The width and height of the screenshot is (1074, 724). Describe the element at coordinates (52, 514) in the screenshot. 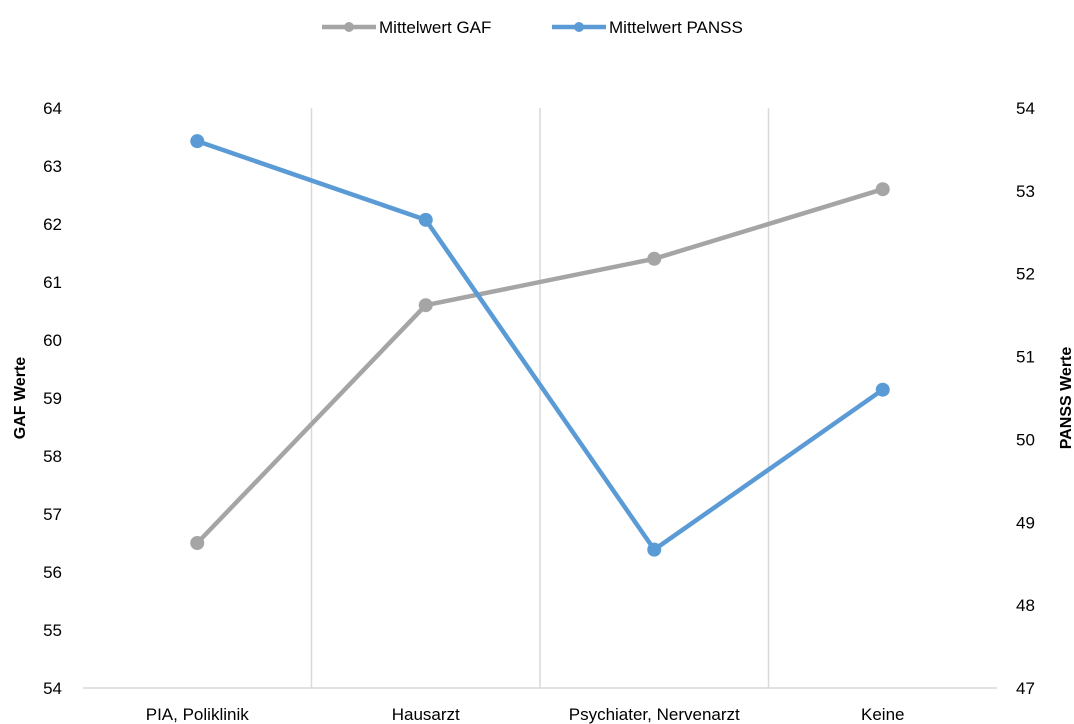

I see `left-tick-label: 57` at that location.